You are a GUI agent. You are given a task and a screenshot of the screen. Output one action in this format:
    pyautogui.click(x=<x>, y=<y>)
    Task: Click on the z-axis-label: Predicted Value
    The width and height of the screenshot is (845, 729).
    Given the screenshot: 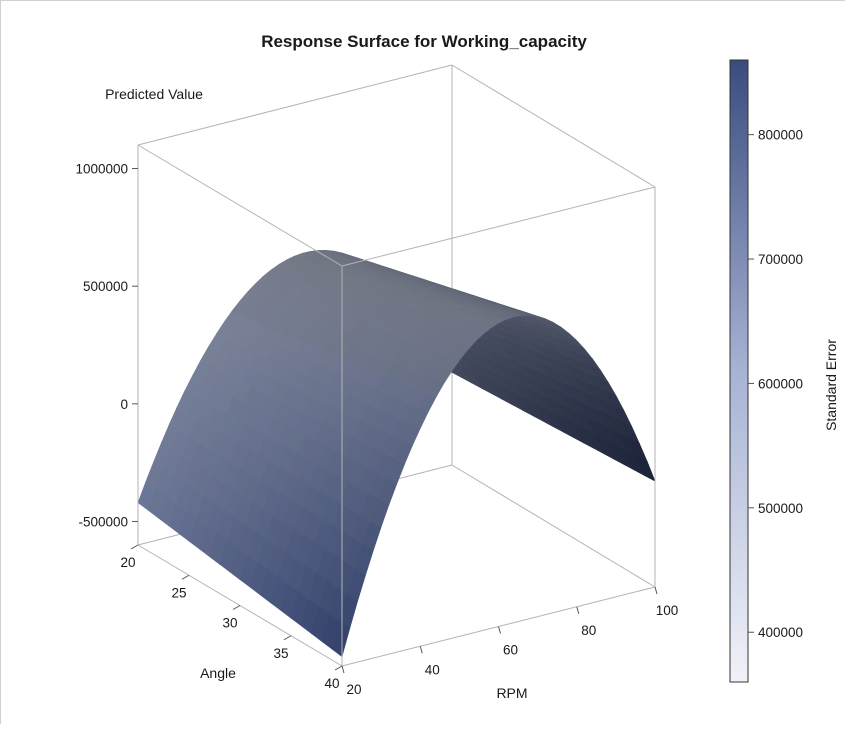 What is the action you would take?
    pyautogui.click(x=154, y=94)
    